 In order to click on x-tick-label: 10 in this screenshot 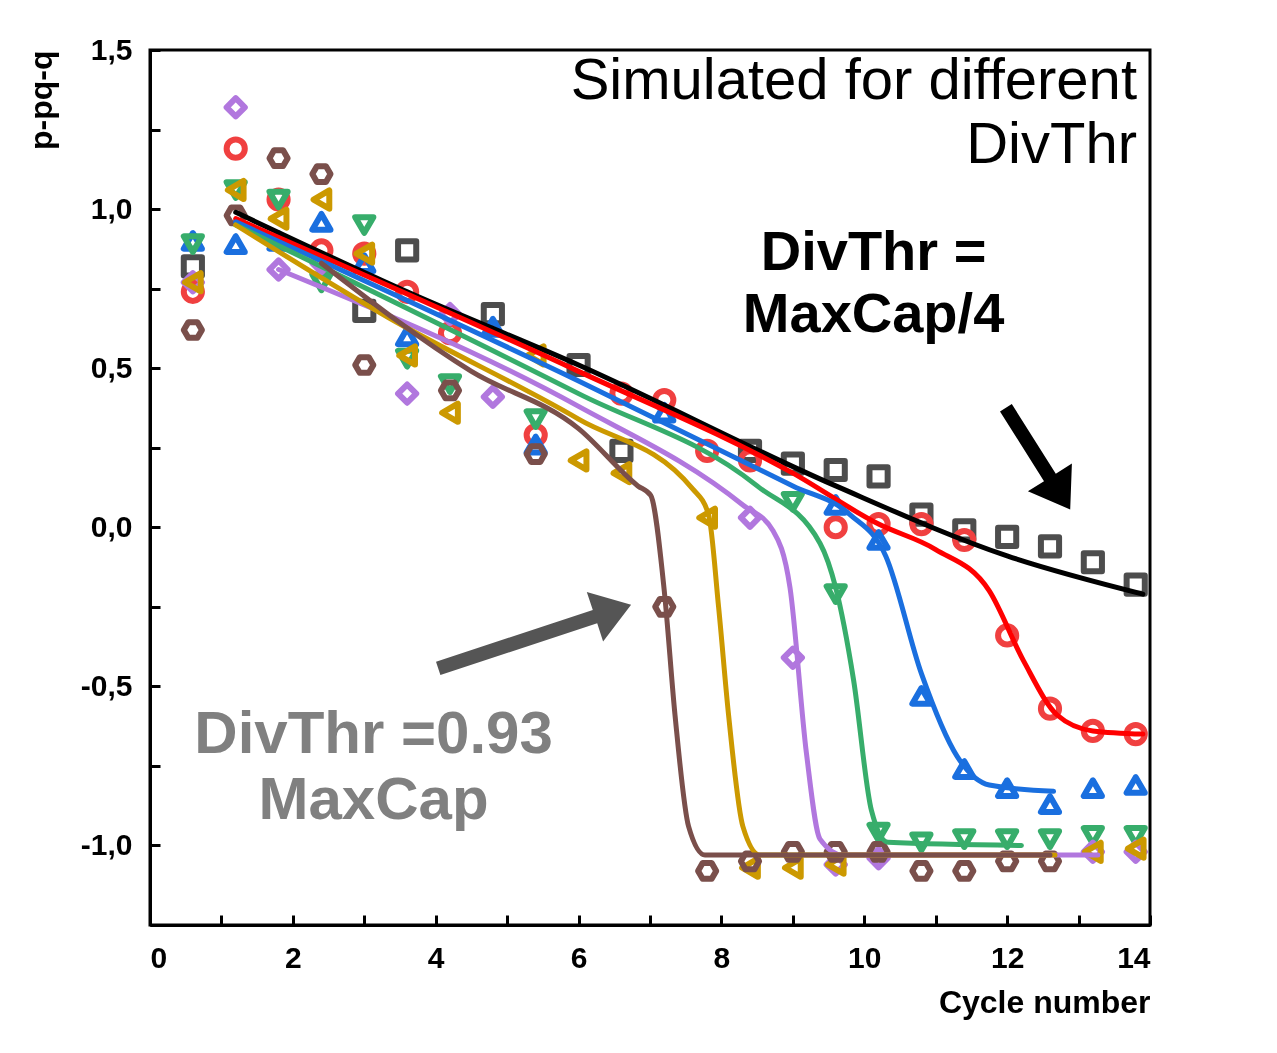, I will do `click(865, 957)`.